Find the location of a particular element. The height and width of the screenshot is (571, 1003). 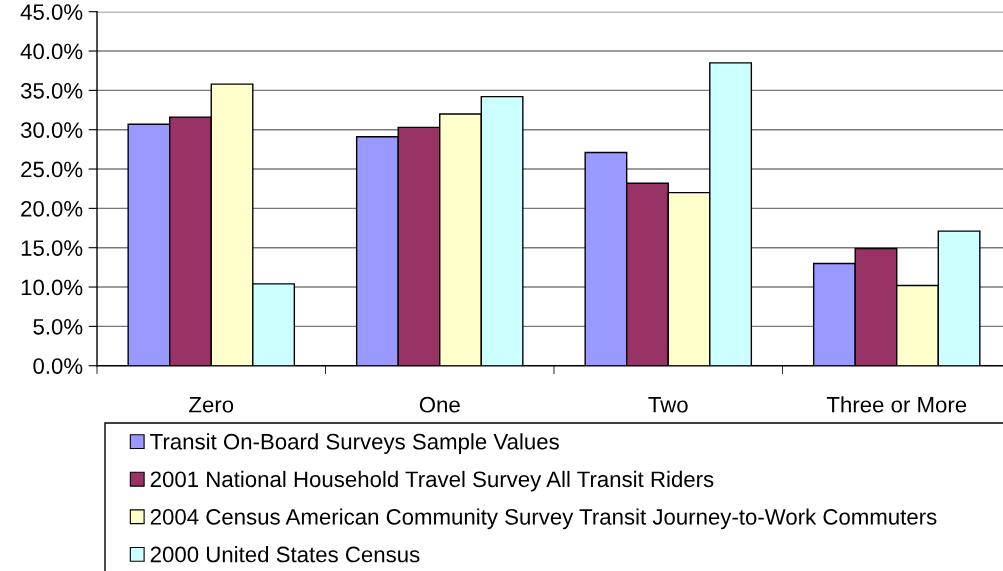

x-tick-label: Two is located at coordinates (668, 405).